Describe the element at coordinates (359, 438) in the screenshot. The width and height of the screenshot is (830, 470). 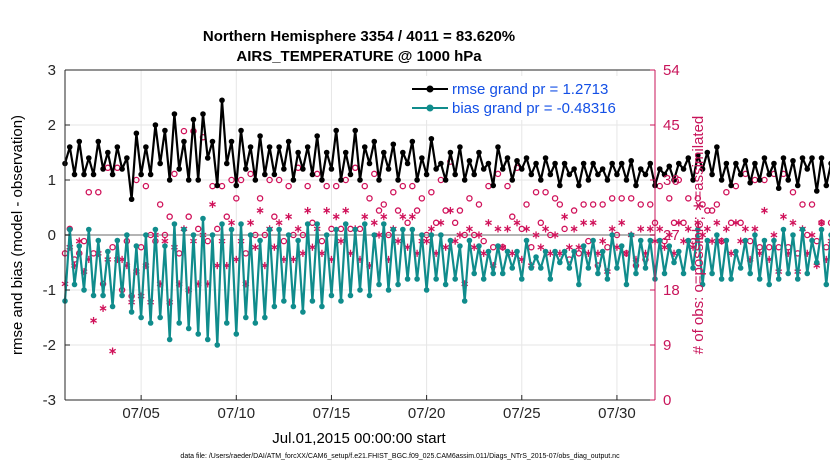
I see `x-axis-label: Jul.01,2015 00:00:00 start` at that location.